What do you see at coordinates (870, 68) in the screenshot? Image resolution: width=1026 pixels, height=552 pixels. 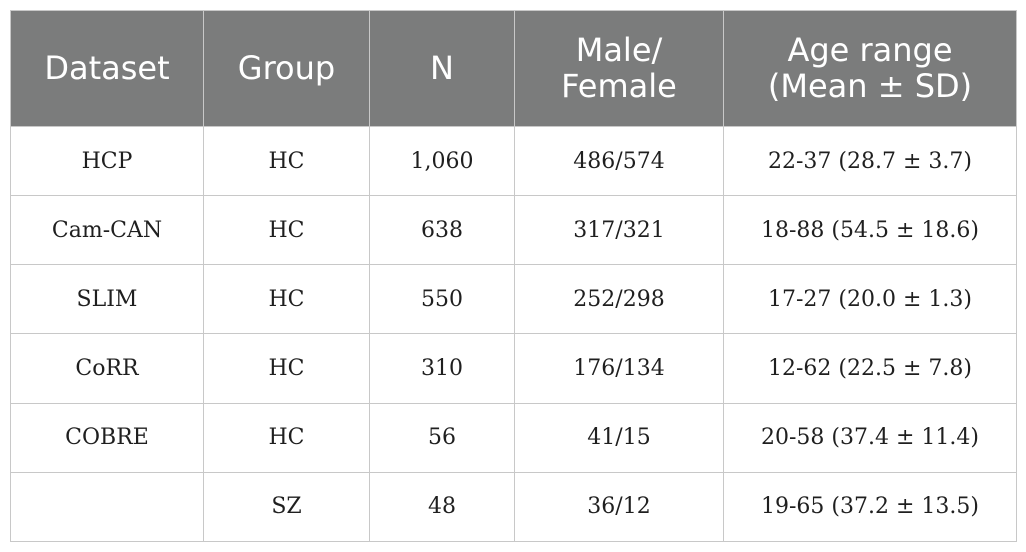 I see `header-age-range: Age range (Mean ± SD)` at bounding box center [870, 68].